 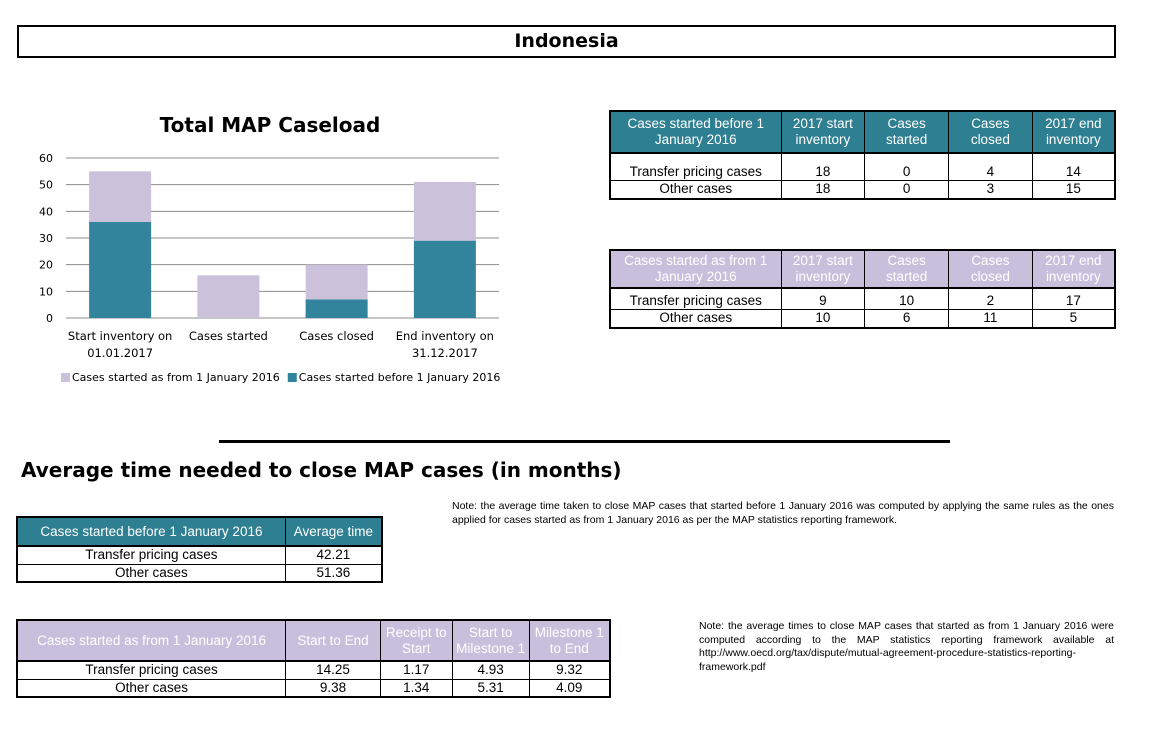 I want to click on table-row: Other cases 10 6 11 5, so click(x=862, y=318).